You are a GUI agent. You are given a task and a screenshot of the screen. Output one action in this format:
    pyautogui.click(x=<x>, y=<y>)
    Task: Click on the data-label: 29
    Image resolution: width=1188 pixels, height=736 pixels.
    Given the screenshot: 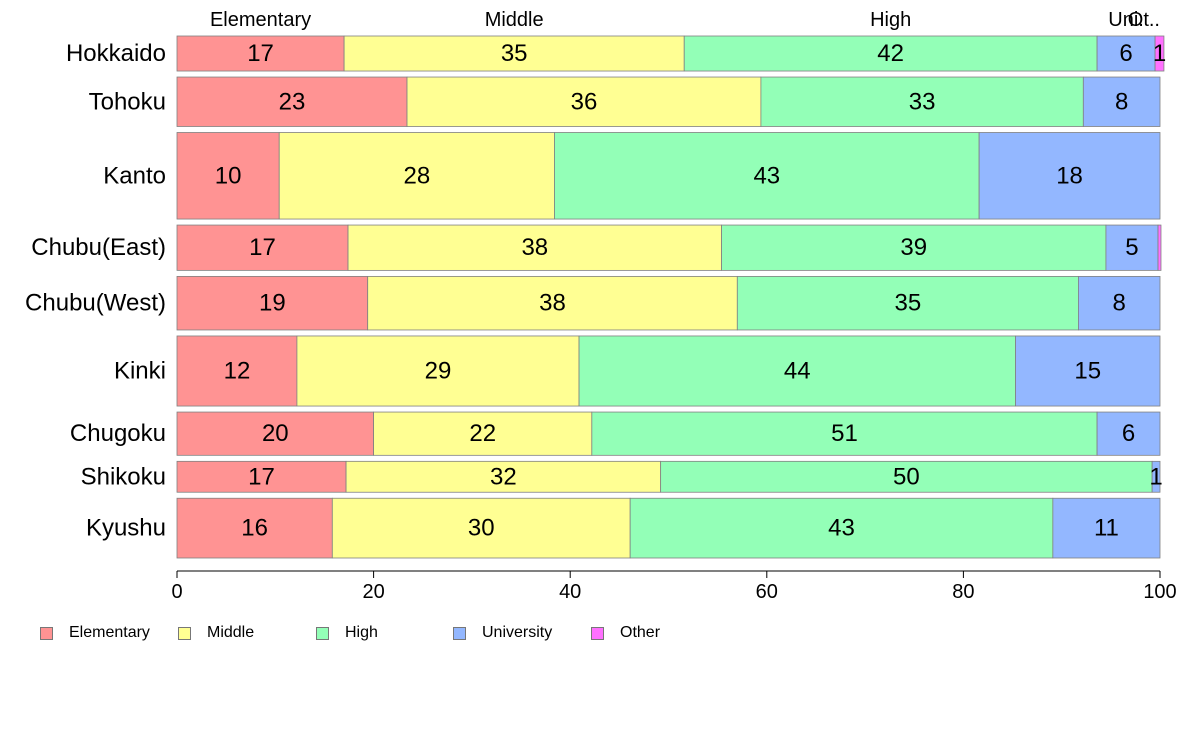 What is the action you would take?
    pyautogui.click(x=438, y=371)
    